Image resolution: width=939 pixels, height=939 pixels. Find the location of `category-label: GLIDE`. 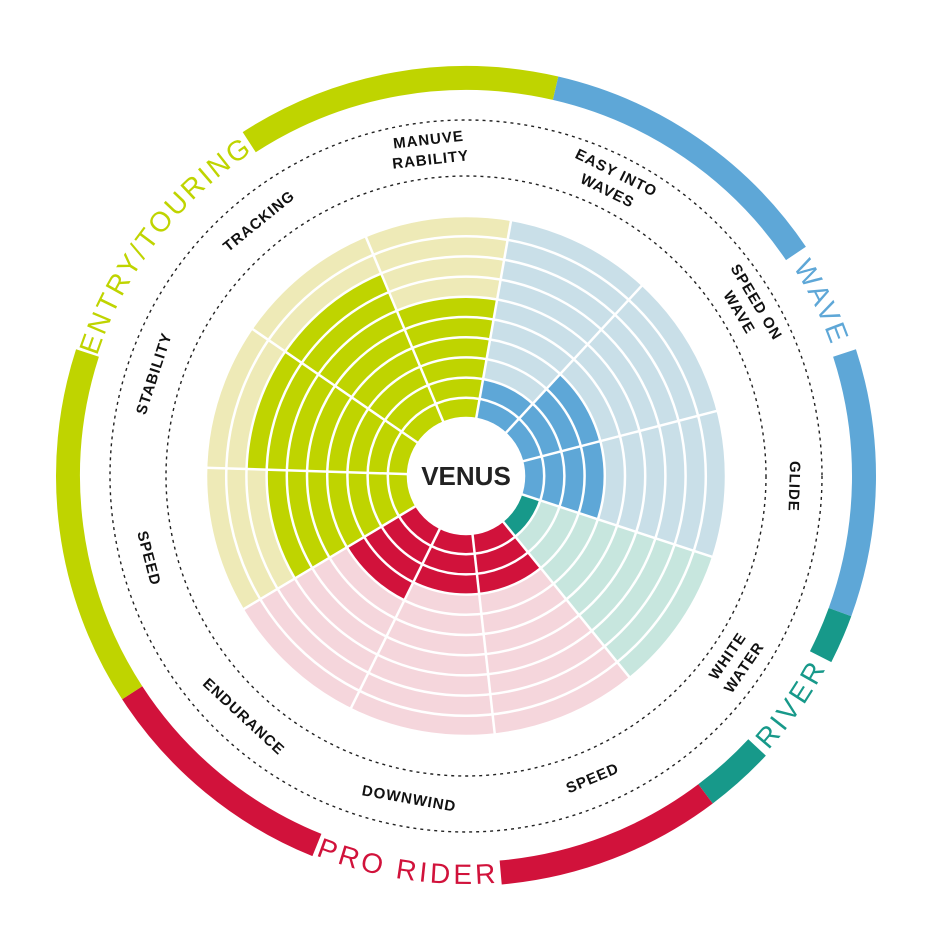

category-label: GLIDE is located at coordinates (794, 486).